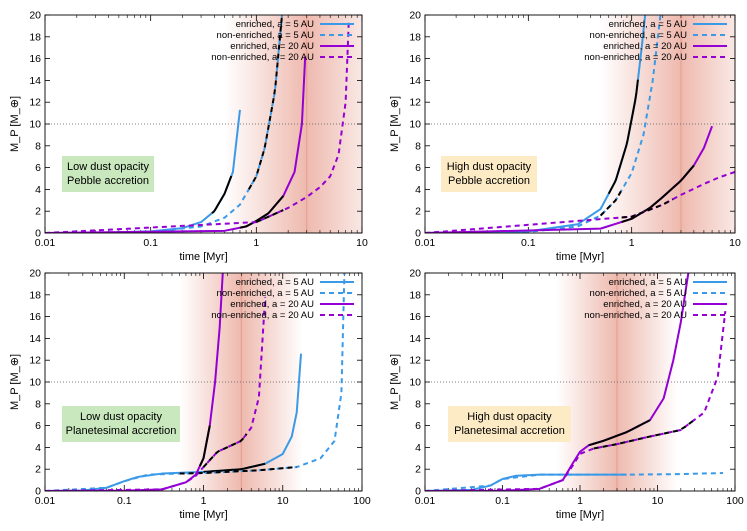 This screenshot has height=531, width=747. What do you see at coordinates (108, 174) in the screenshot?
I see `annotation-box: Low dust opacity Pebble accretion` at bounding box center [108, 174].